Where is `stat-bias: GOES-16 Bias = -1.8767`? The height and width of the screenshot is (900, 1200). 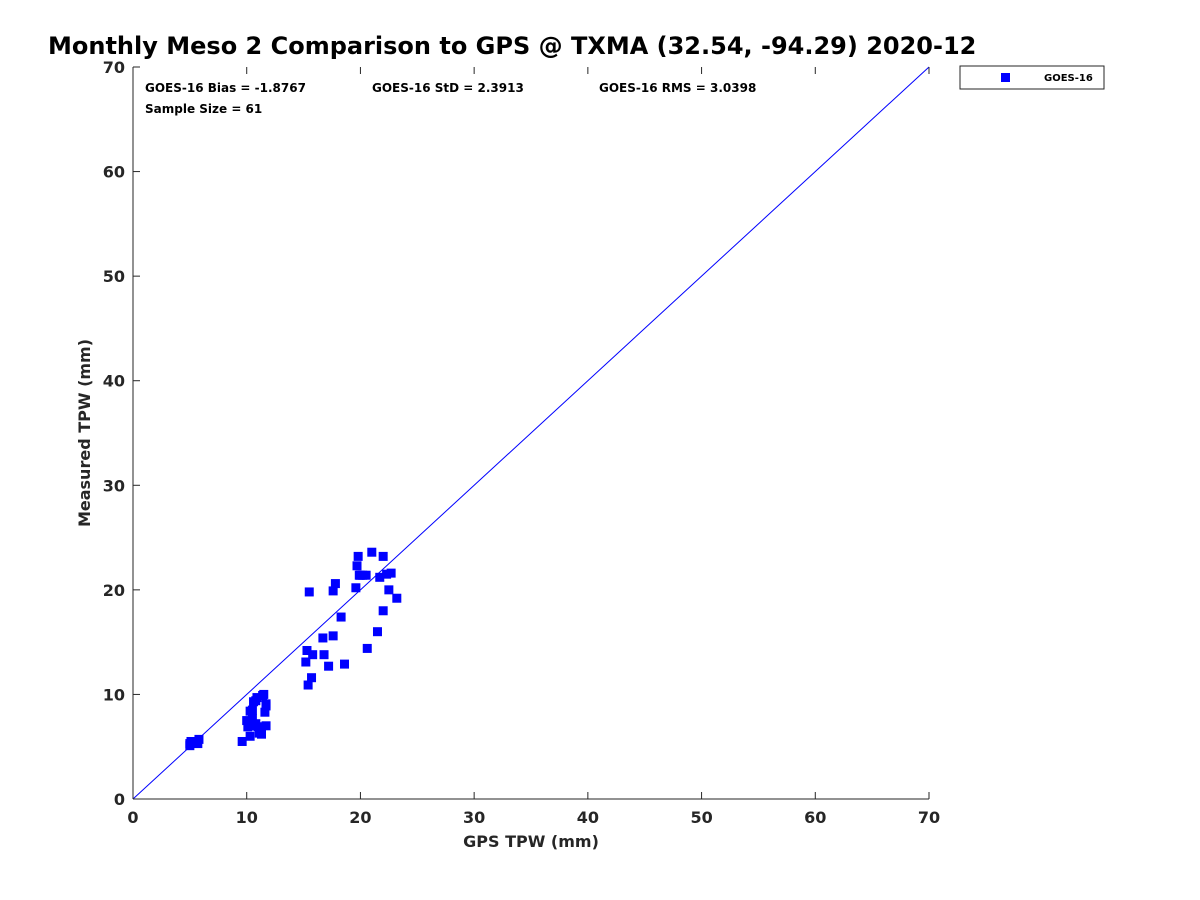 stat-bias: GOES-16 Bias = -1.8767 is located at coordinates (225, 88).